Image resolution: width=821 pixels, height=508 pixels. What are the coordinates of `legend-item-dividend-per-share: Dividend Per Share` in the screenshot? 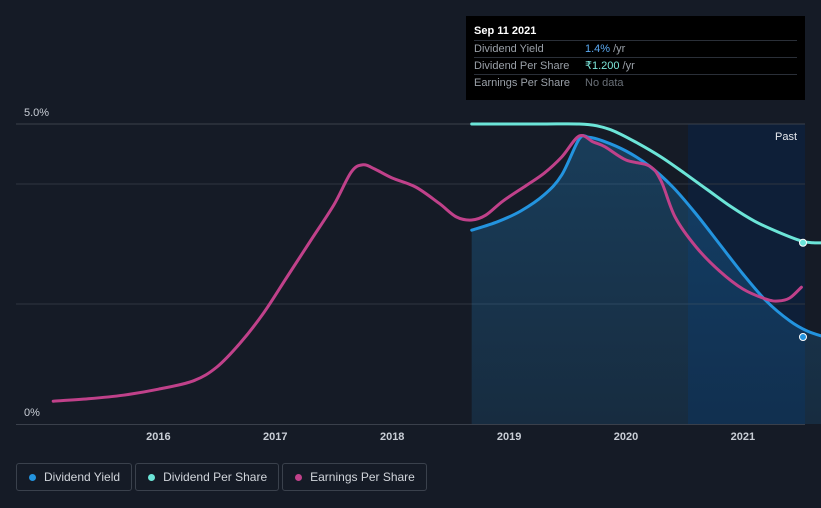 It's located at (207, 477).